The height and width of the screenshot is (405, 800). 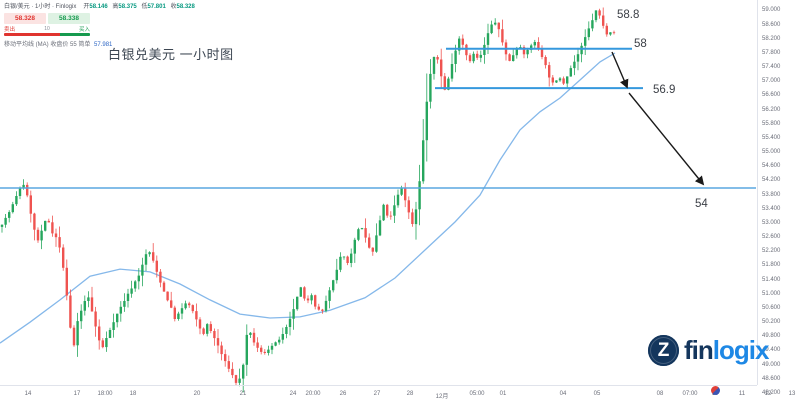 What do you see at coordinates (771, 180) in the screenshot?
I see `price-axis-label: 54.200` at bounding box center [771, 180].